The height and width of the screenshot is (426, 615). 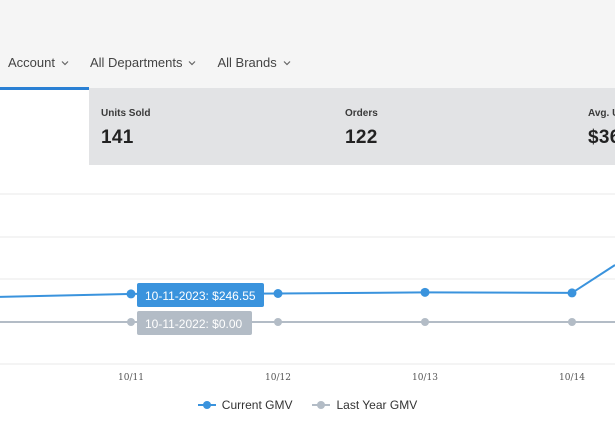 What do you see at coordinates (206, 405) in the screenshot?
I see `legend-current-marker` at bounding box center [206, 405].